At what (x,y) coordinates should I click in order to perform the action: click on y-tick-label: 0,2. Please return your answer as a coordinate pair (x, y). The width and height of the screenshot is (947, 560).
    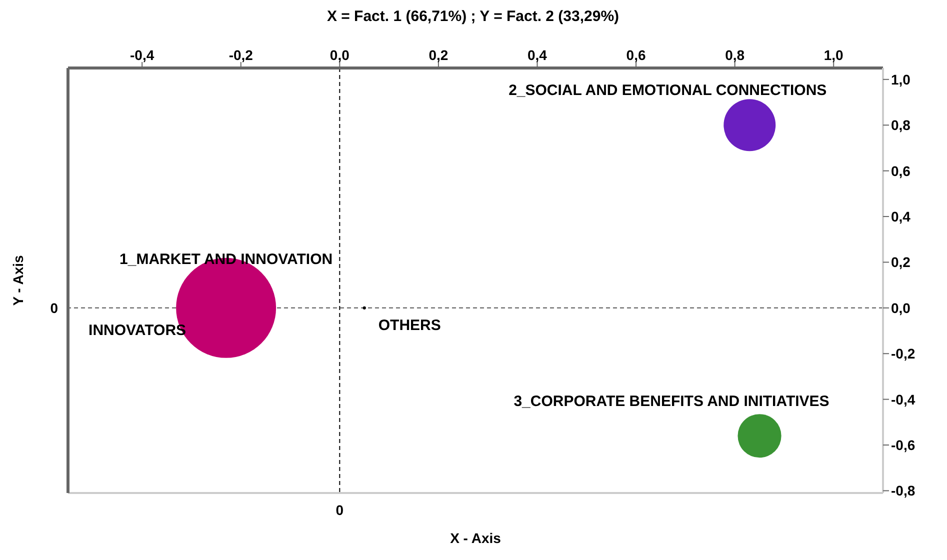
    Looking at the image, I should click on (901, 262).